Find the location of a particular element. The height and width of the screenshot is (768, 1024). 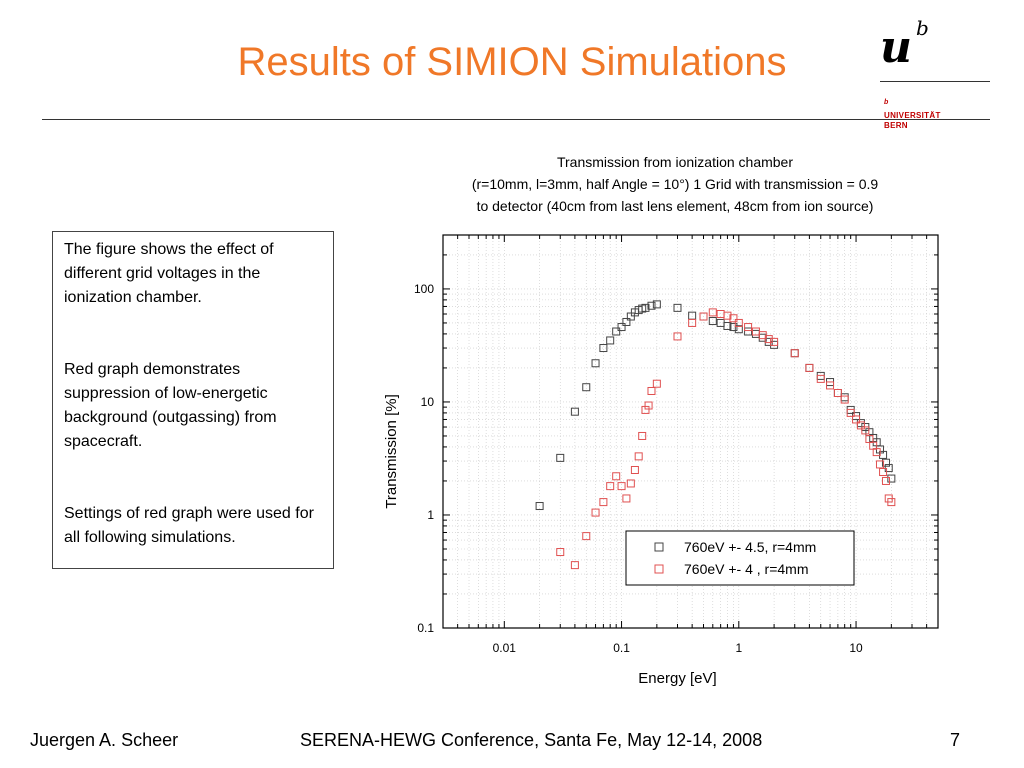

logo-mark-u: u is located at coordinates (896, 47).